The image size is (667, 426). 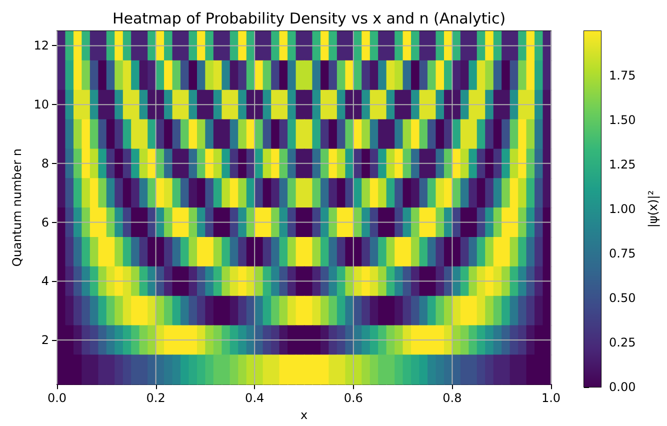 I want to click on y-tick-label: 8, so click(x=45, y=163).